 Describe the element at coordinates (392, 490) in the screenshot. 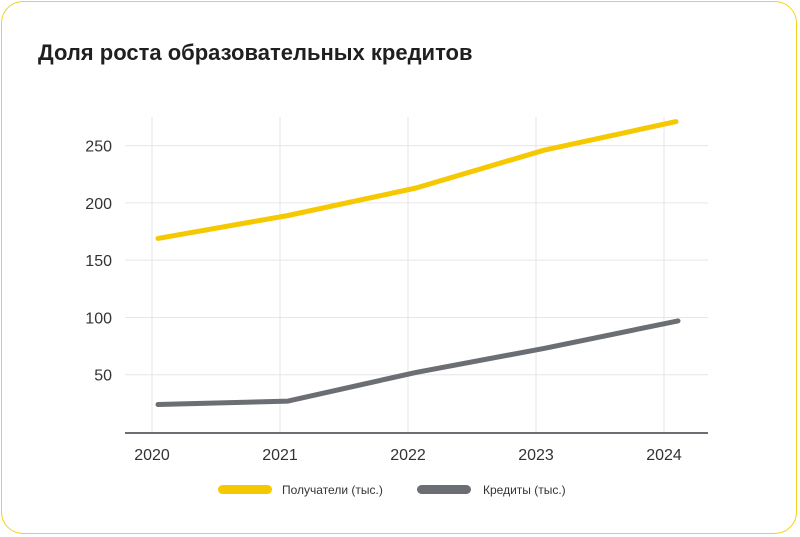

I see `legend: Получатели (тыс.) Кредиты (тыс.)` at that location.